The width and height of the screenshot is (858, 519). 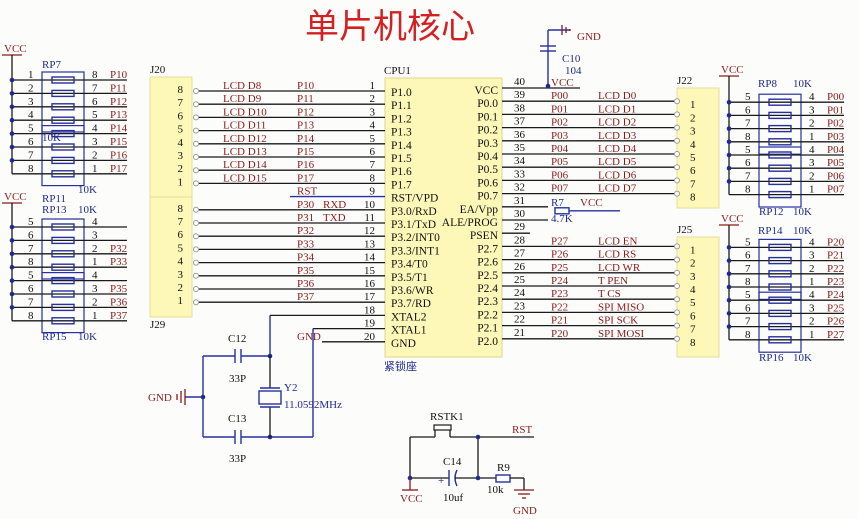 What do you see at coordinates (63, 102) in the screenshot?
I see `resistor-network-icon` at bounding box center [63, 102].